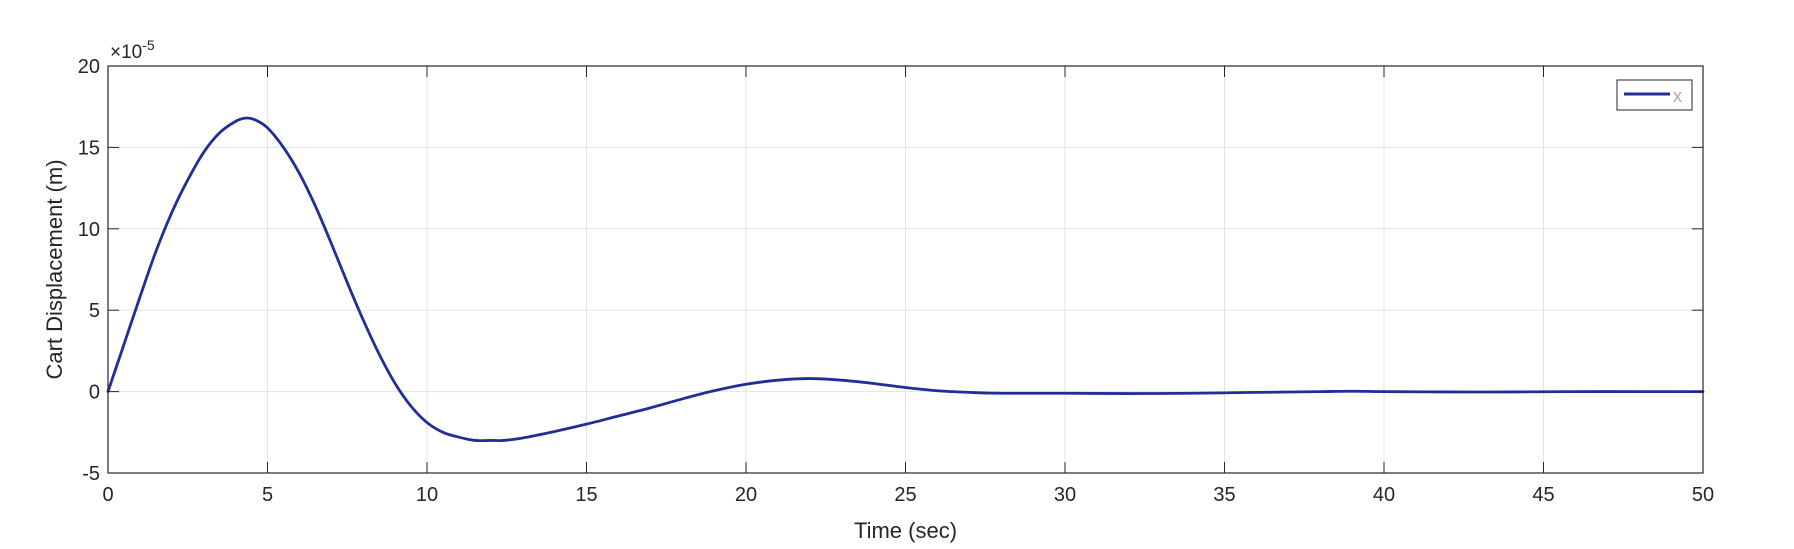 Image resolution: width=1794 pixels, height=549 pixels. I want to click on x-tick-label: 30, so click(1065, 495).